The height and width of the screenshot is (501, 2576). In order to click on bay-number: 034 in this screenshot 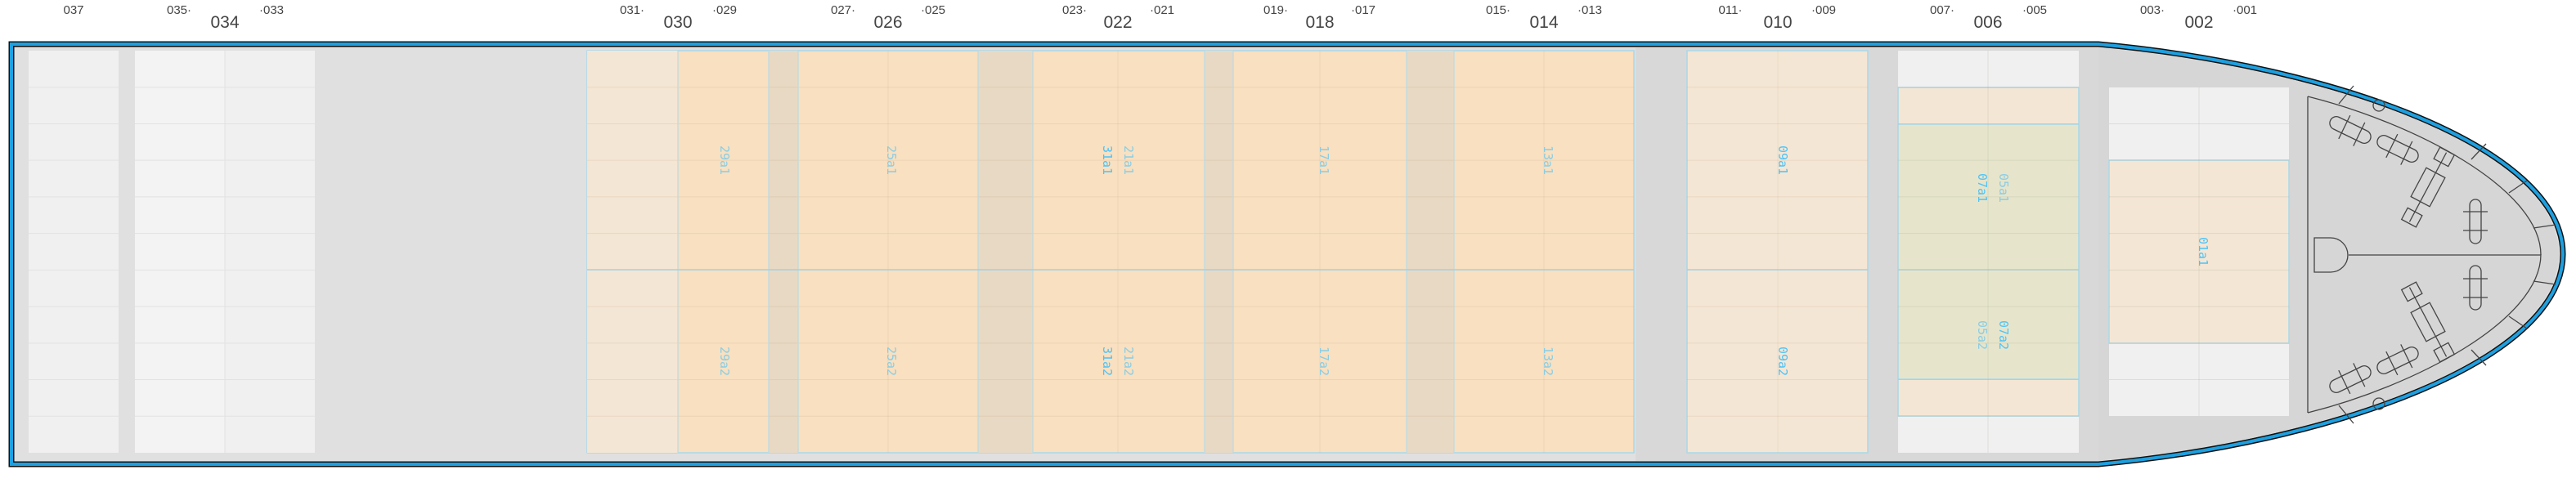, I will do `click(225, 22)`.